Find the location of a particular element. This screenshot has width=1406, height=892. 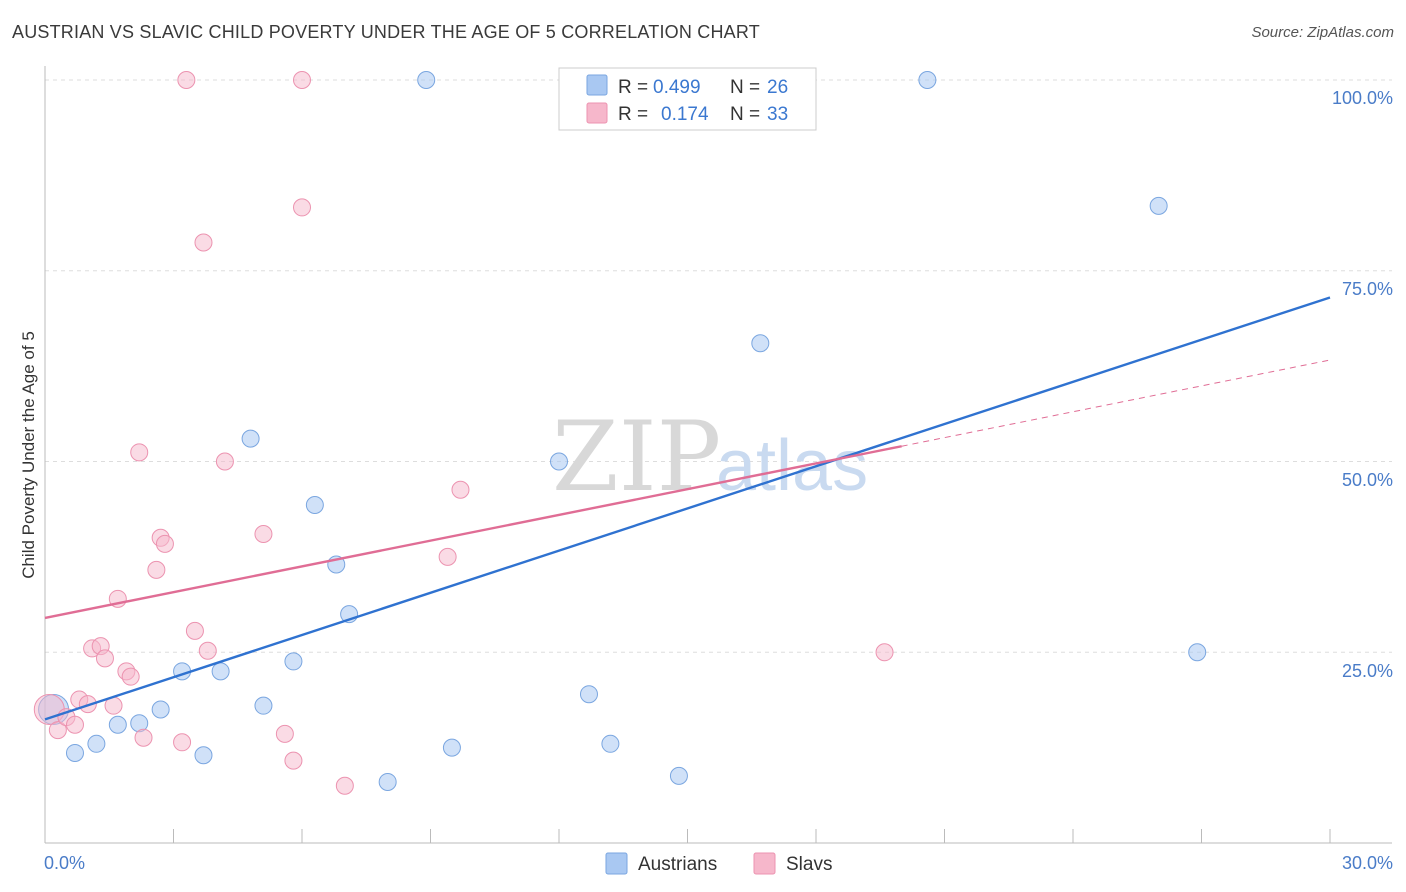

x-tick-labels: 0.0% 30.0% is located at coordinates (718, 863).